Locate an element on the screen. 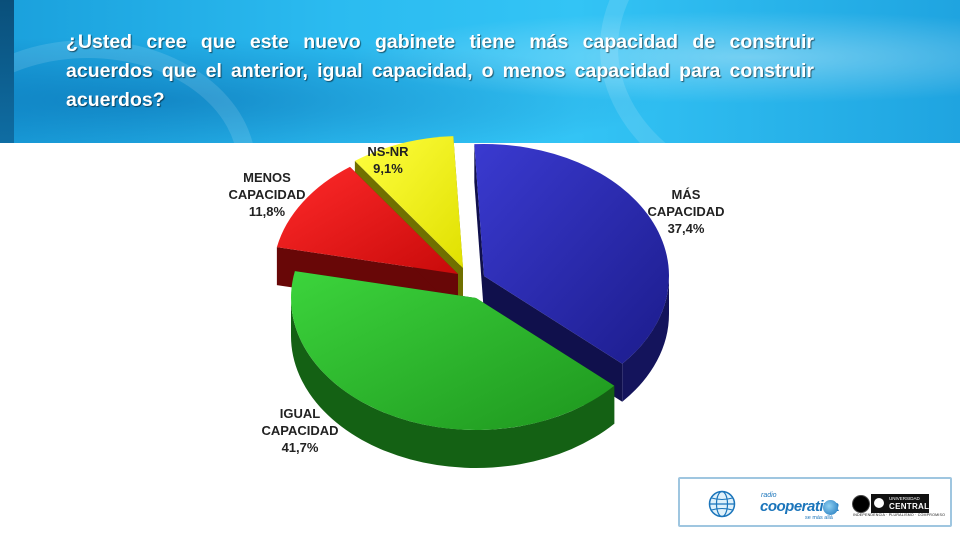  slice-category-label: NS-NR is located at coordinates (388, 151).